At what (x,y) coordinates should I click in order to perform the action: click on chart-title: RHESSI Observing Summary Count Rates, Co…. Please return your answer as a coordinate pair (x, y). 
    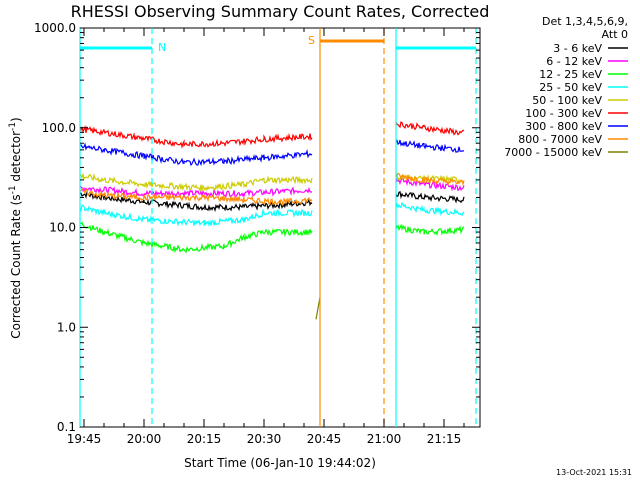
    Looking at the image, I should click on (280, 11).